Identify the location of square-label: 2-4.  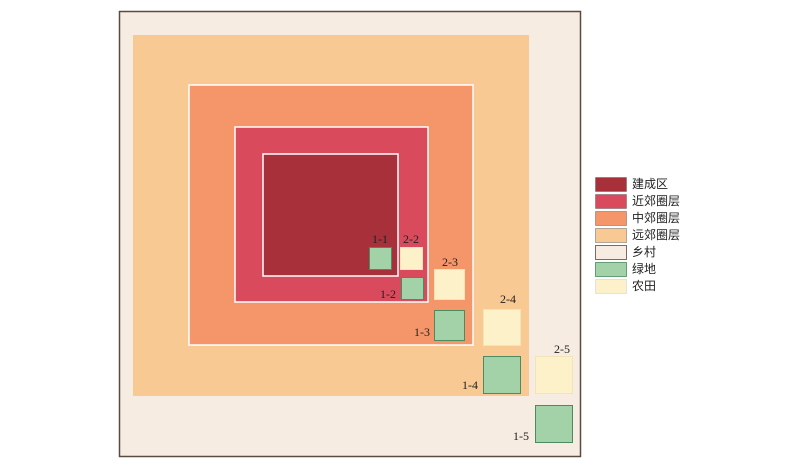
(508, 299).